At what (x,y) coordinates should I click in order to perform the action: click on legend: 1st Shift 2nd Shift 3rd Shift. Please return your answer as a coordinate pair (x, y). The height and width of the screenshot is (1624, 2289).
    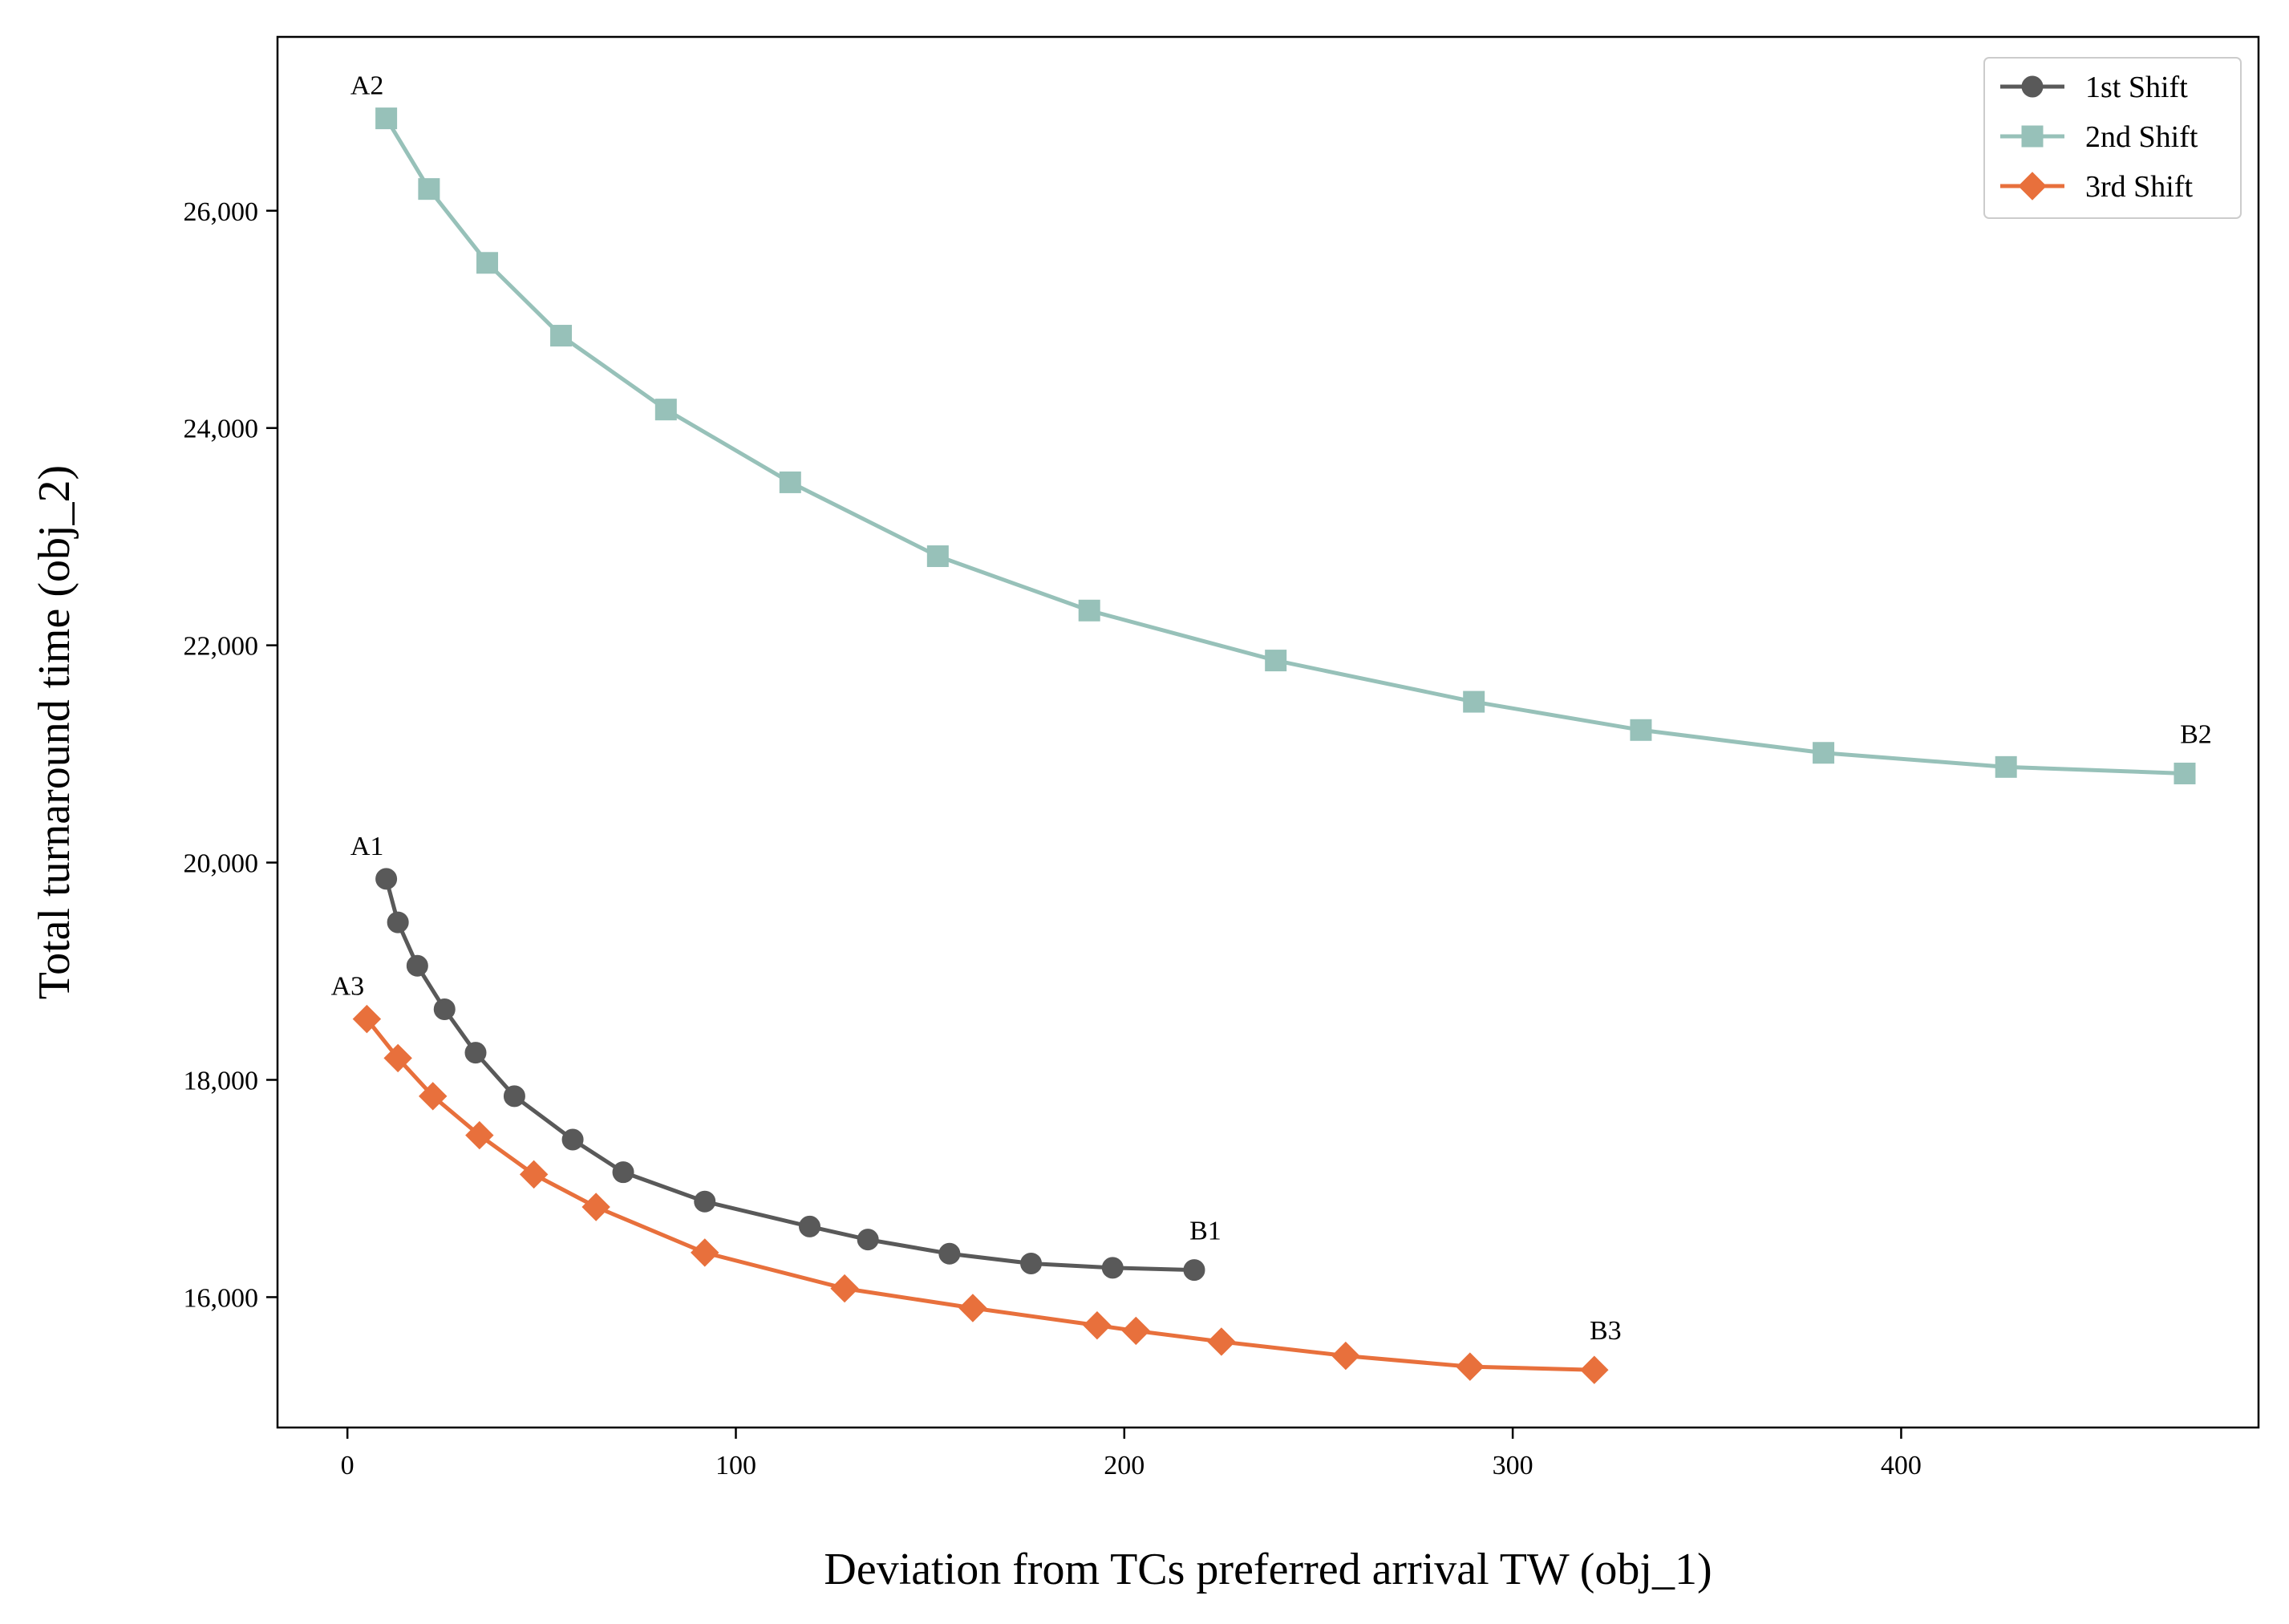
    Looking at the image, I should click on (2112, 138).